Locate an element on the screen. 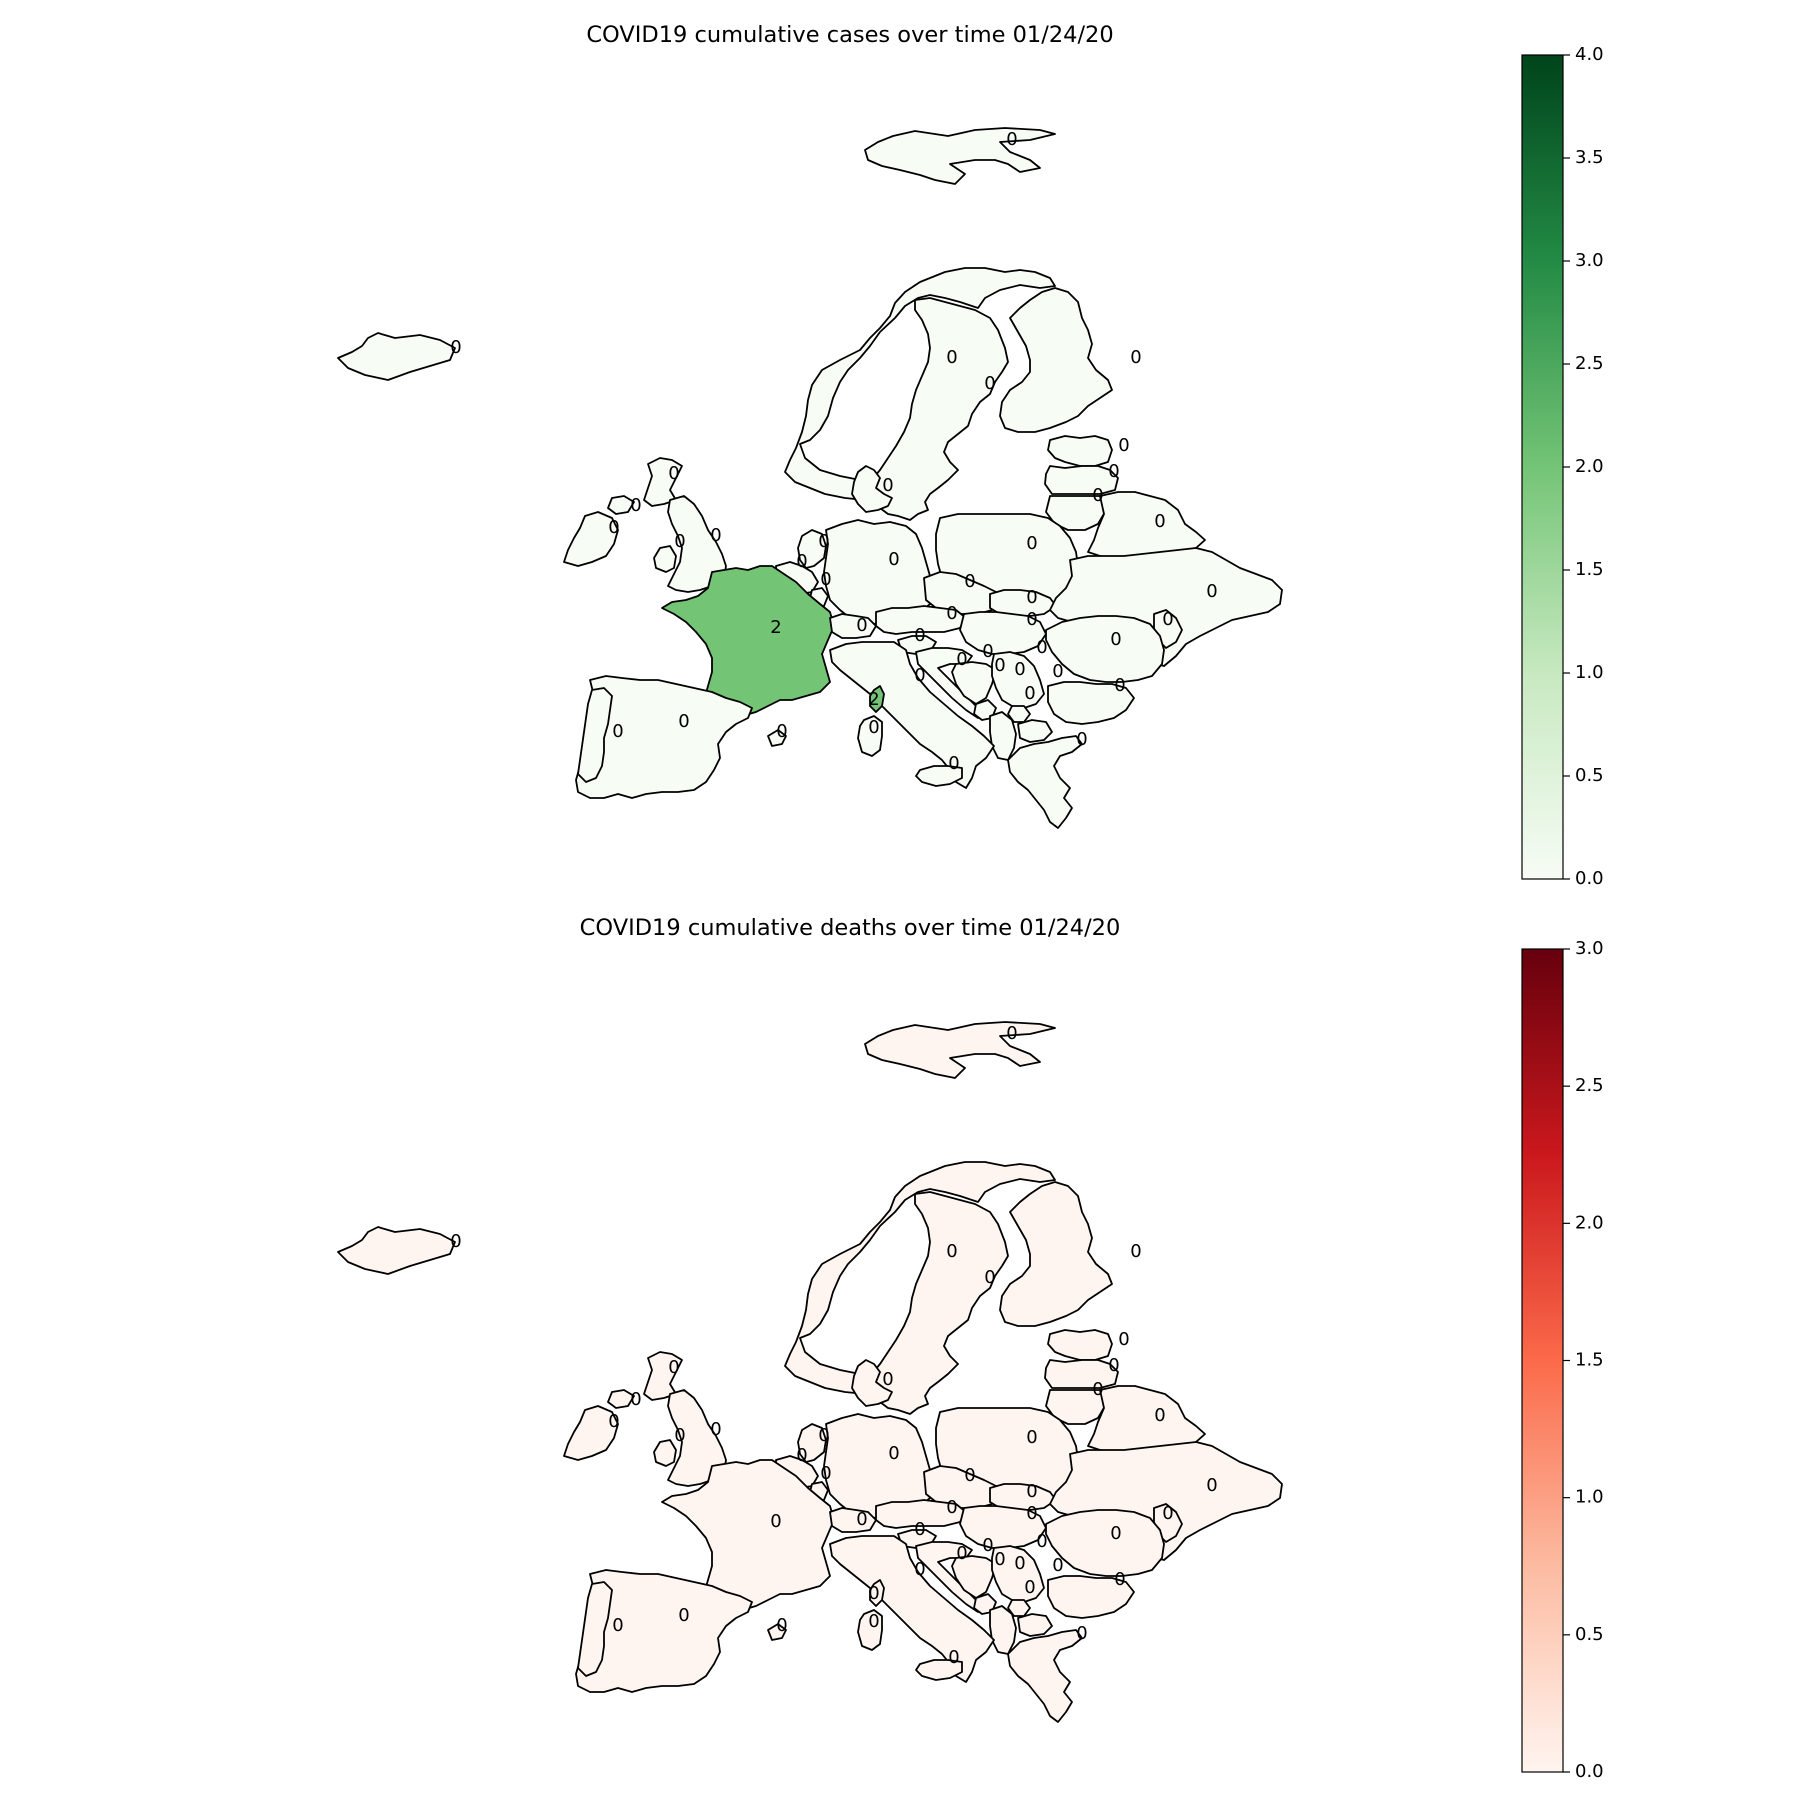 The image size is (1800, 1800). cases-colorbar-bar is located at coordinates (1542, 467).